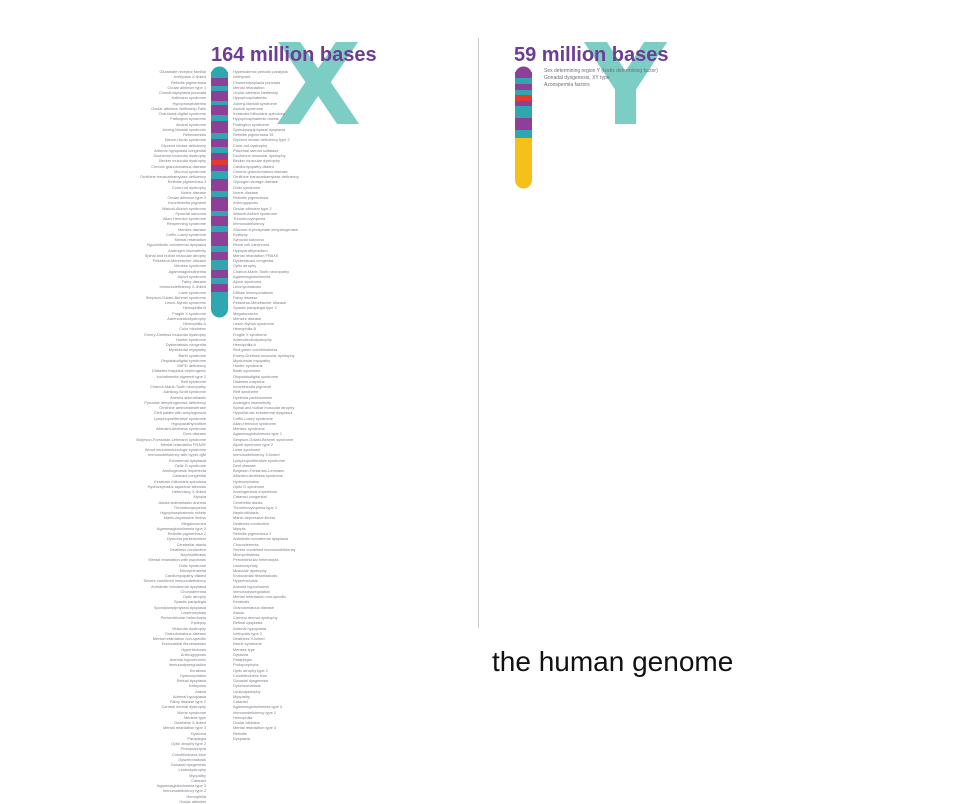 Image resolution: width=960 pixels, height=804 pixels. What do you see at coordinates (187, 659) in the screenshot?
I see `gene-label: Anemia hypochromic` at bounding box center [187, 659].